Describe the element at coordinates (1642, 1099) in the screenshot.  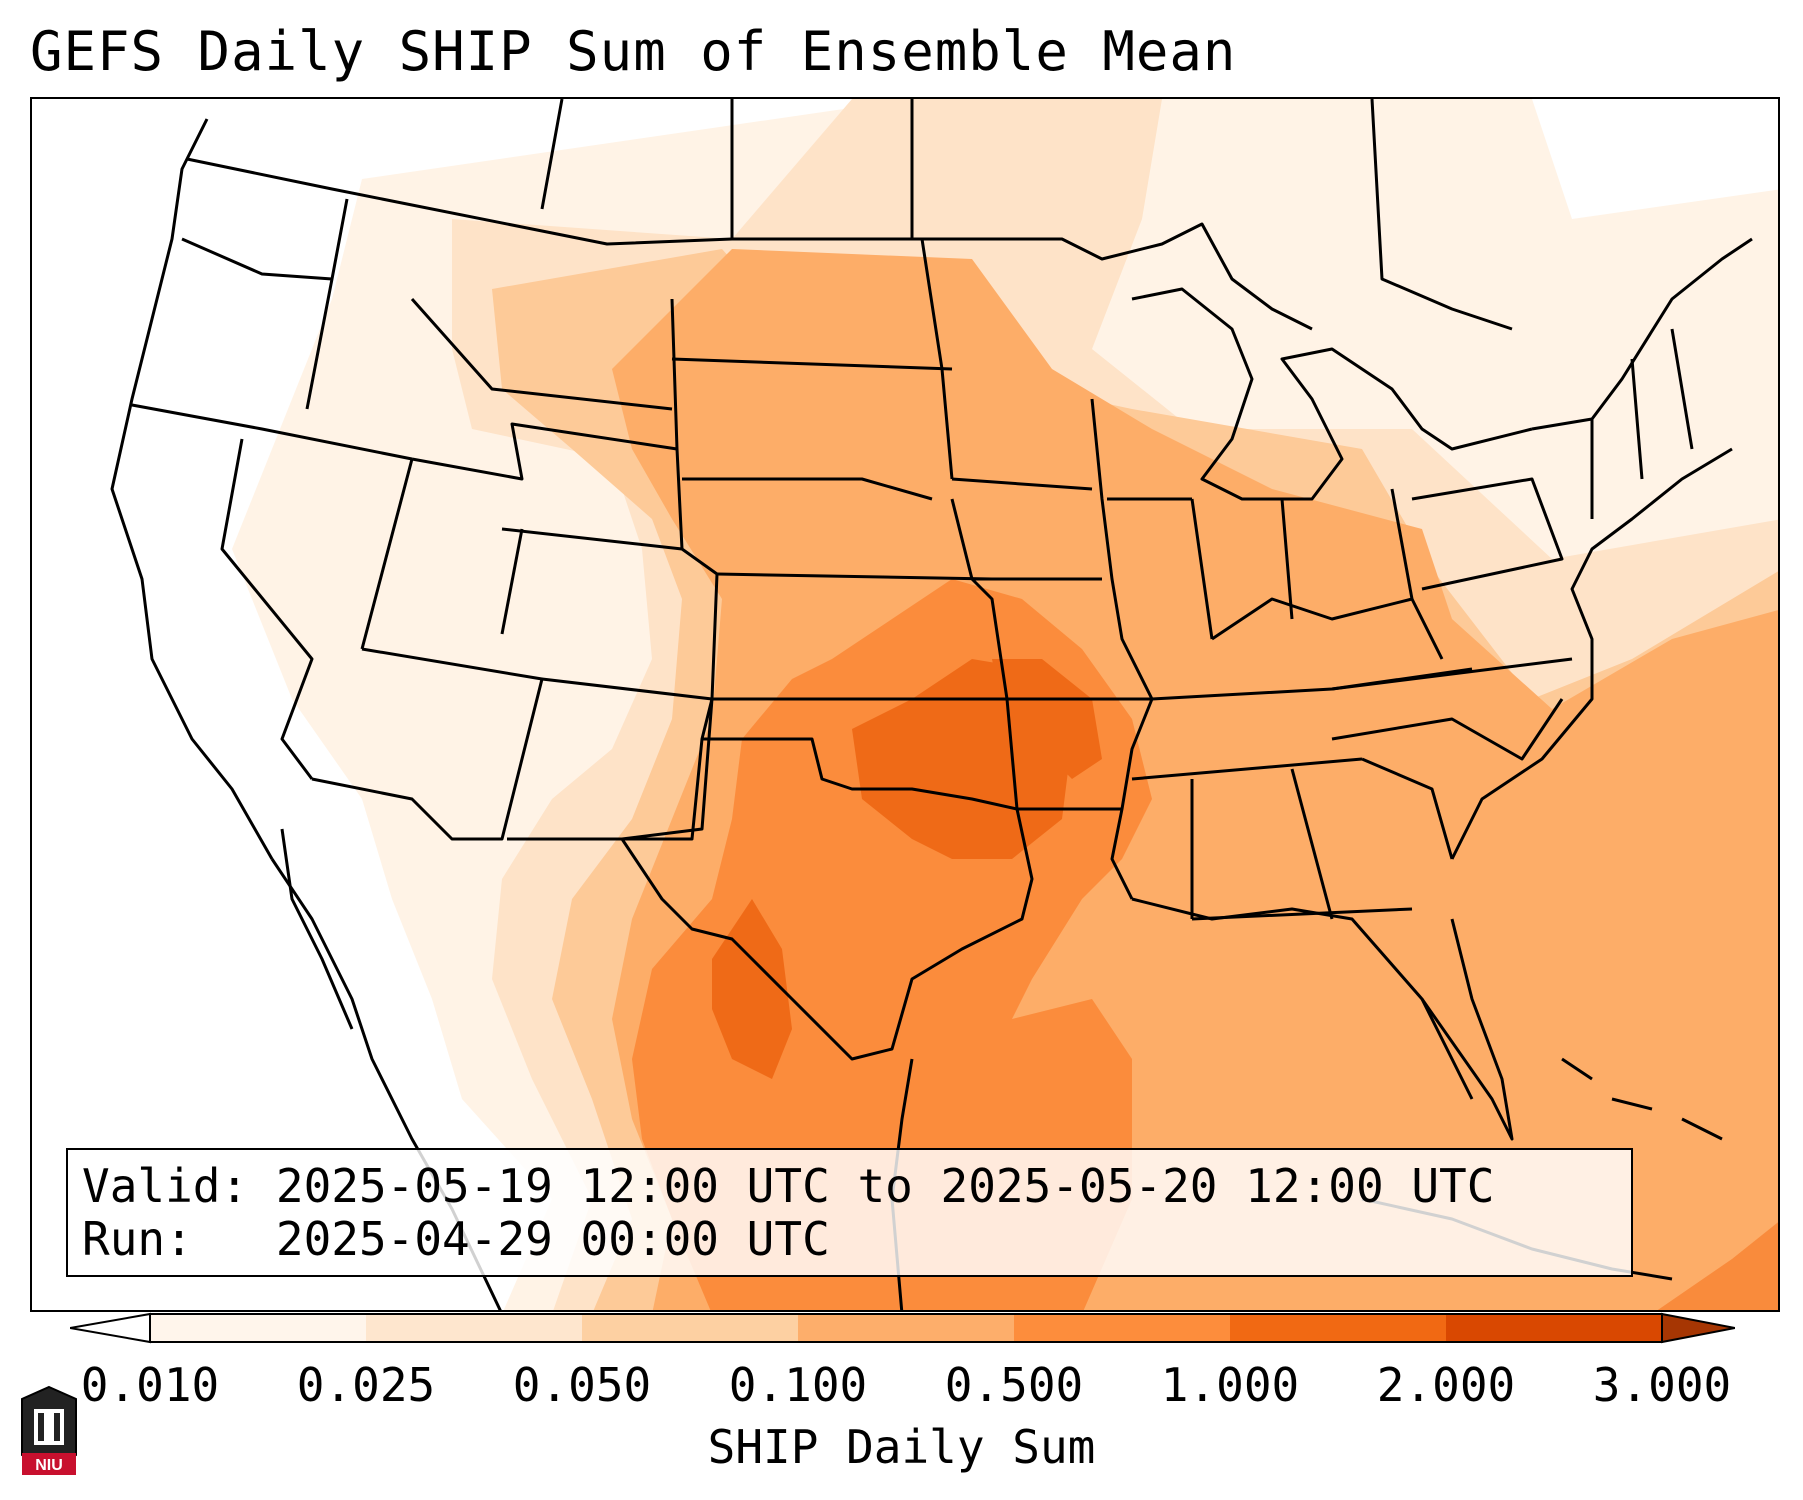
I see `bahamas` at that location.